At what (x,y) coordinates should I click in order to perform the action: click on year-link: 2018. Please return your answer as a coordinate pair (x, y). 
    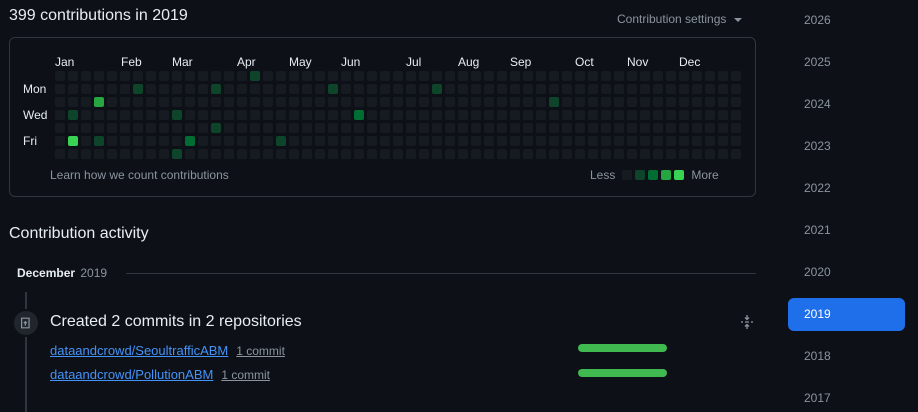
    Looking at the image, I should click on (817, 356).